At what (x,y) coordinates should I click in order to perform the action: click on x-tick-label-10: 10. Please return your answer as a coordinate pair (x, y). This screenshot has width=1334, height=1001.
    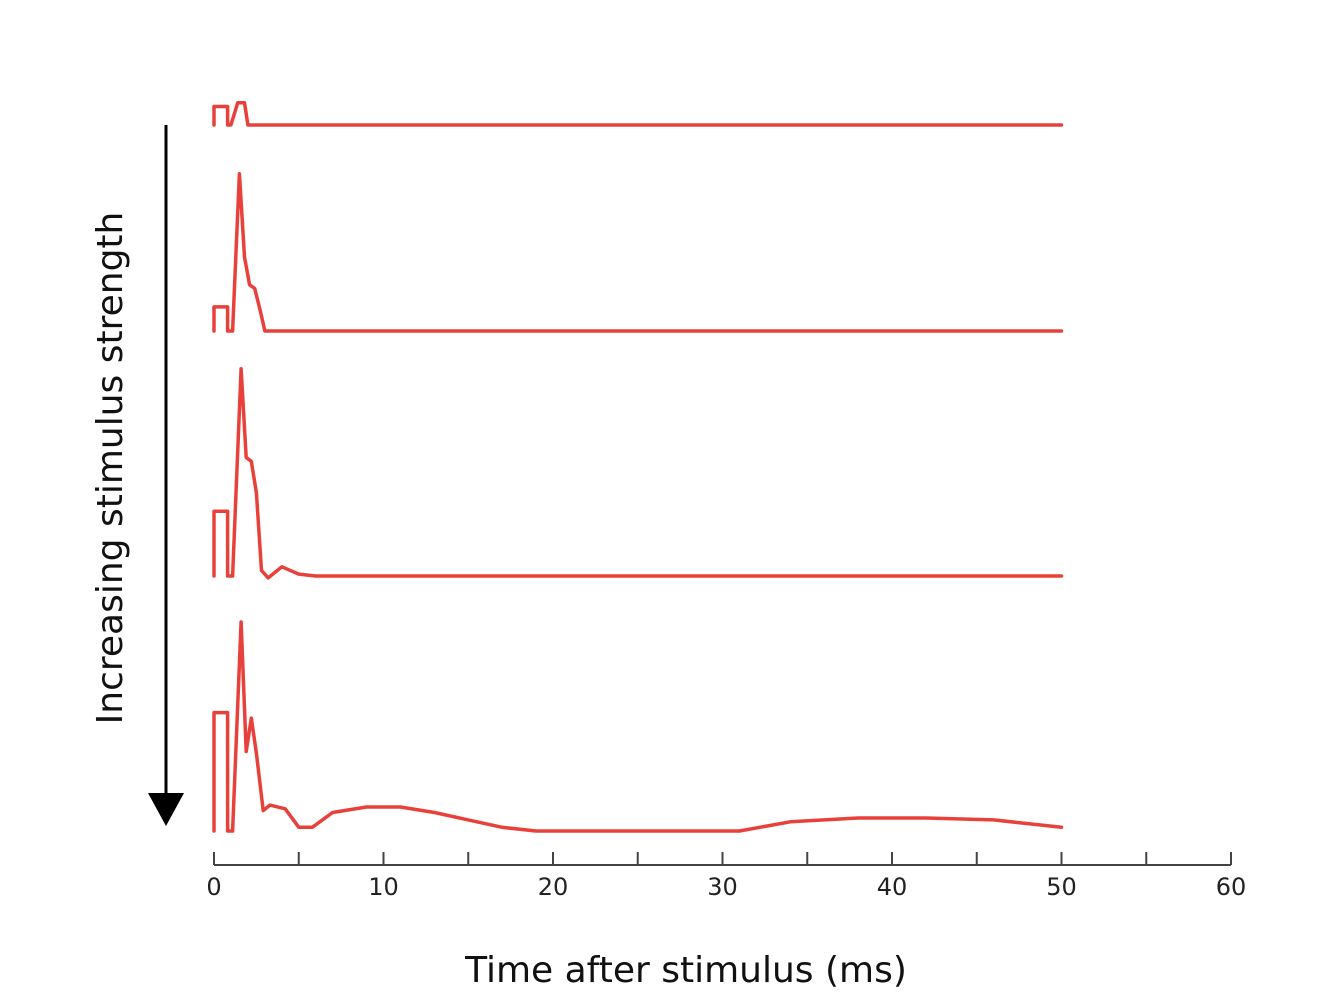
    Looking at the image, I should click on (383, 887).